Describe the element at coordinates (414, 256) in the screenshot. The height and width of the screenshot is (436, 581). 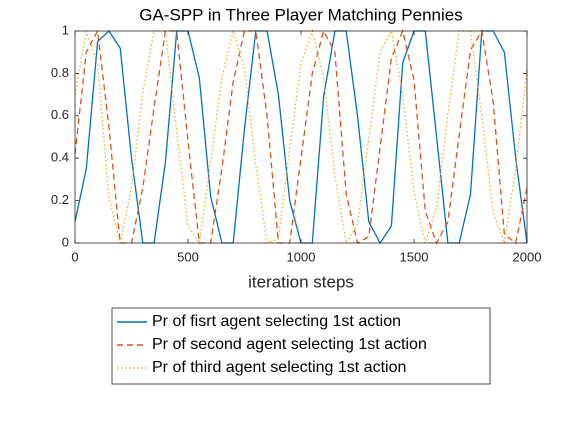
I see `x-tick-label: 1500` at that location.